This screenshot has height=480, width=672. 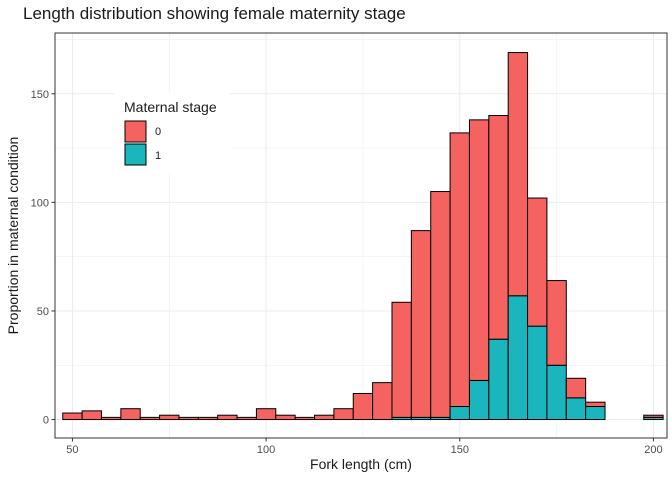 What do you see at coordinates (158, 156) in the screenshot?
I see `legend-label-1: 1` at bounding box center [158, 156].